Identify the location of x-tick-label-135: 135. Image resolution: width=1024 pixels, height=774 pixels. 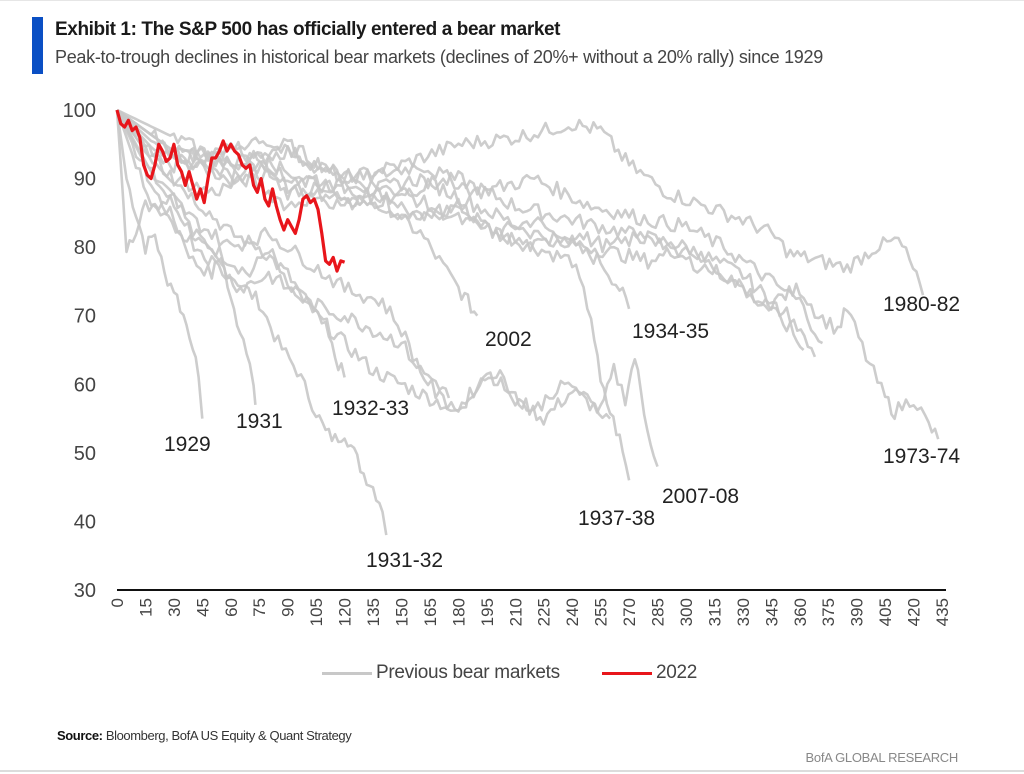
(373, 612).